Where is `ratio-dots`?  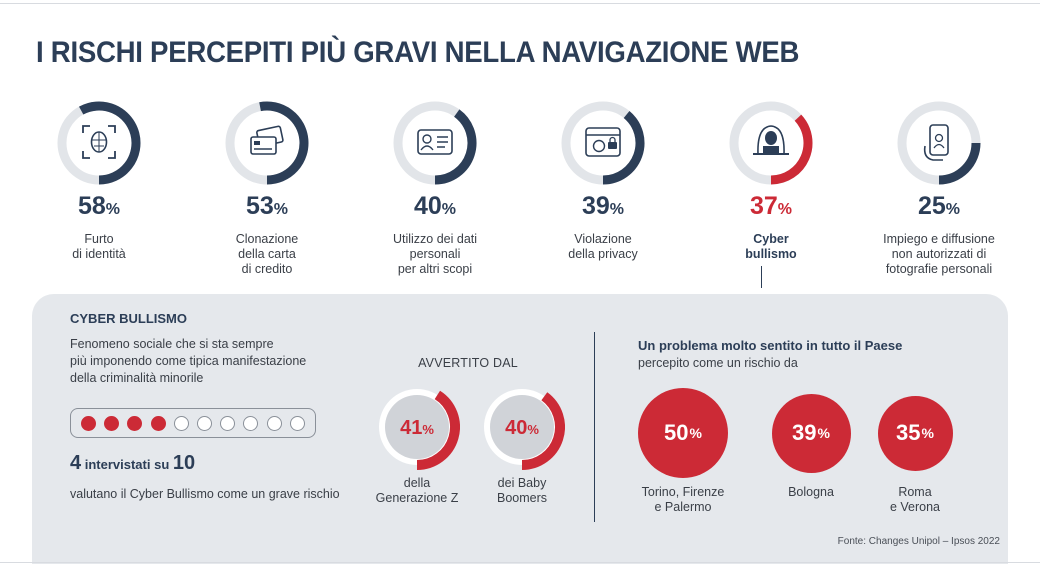
ratio-dots is located at coordinates (193, 423).